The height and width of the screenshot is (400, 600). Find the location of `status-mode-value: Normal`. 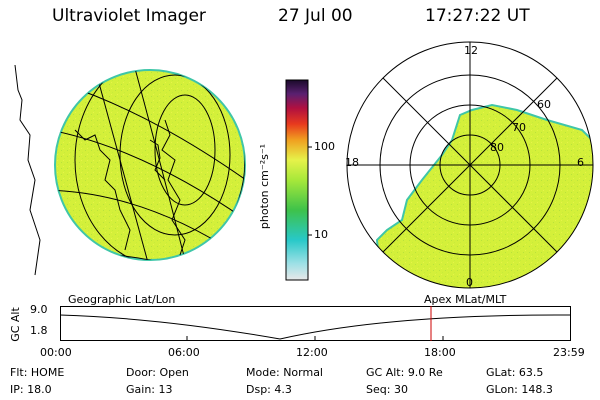

status-mode-value: Normal is located at coordinates (303, 372).